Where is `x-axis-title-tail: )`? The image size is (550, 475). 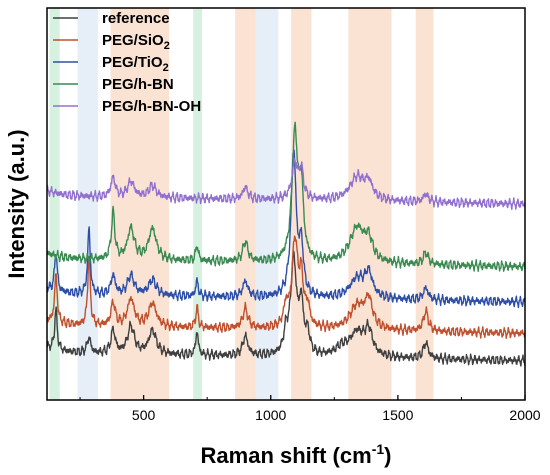 x-axis-title-tail: ) is located at coordinates (387, 455).